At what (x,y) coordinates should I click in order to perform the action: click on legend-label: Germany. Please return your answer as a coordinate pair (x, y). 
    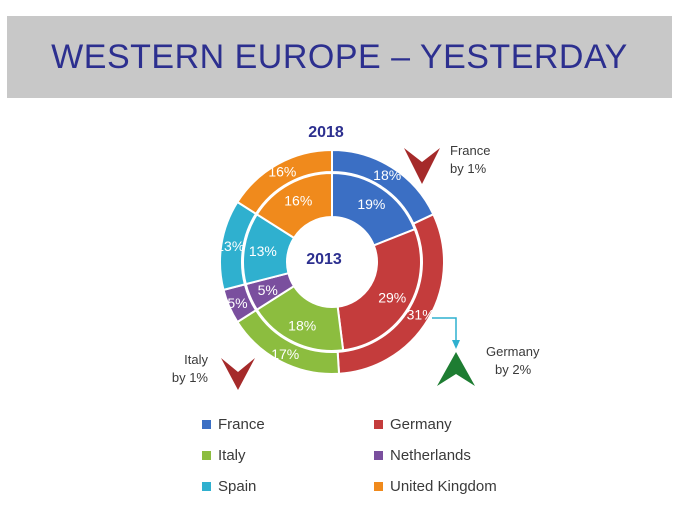
    Looking at the image, I should click on (421, 424).